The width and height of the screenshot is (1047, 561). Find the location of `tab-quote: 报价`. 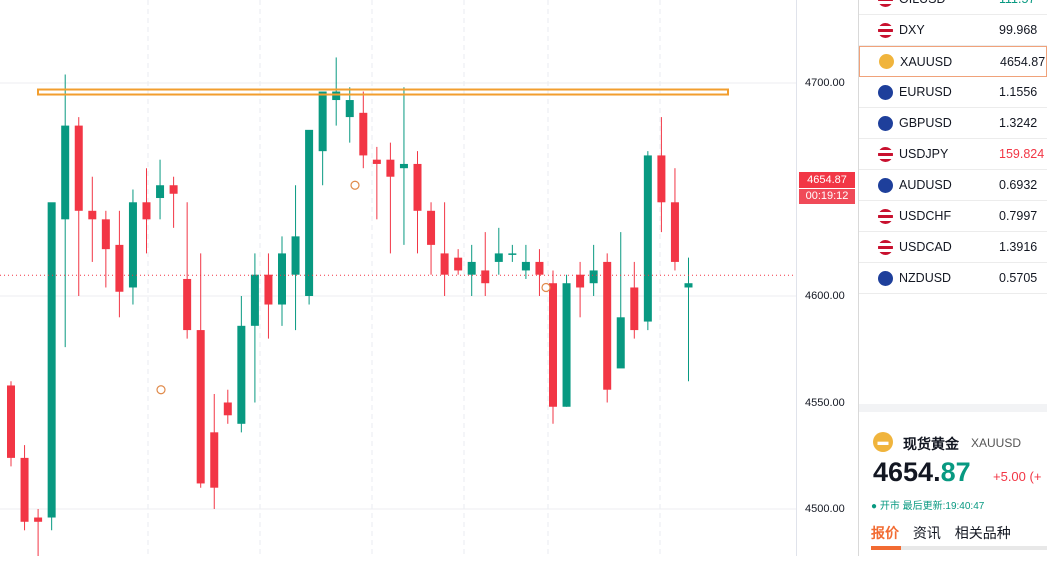

tab-quote: 报价 is located at coordinates (885, 533).